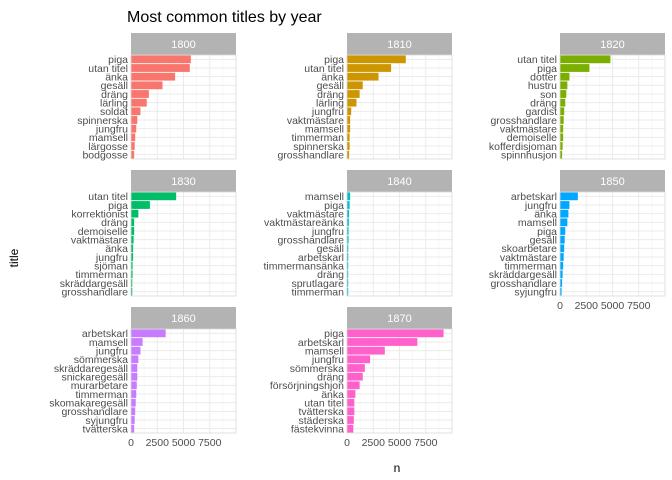 The height and width of the screenshot is (480, 672). I want to click on bar-arbetskarl, so click(382, 342).